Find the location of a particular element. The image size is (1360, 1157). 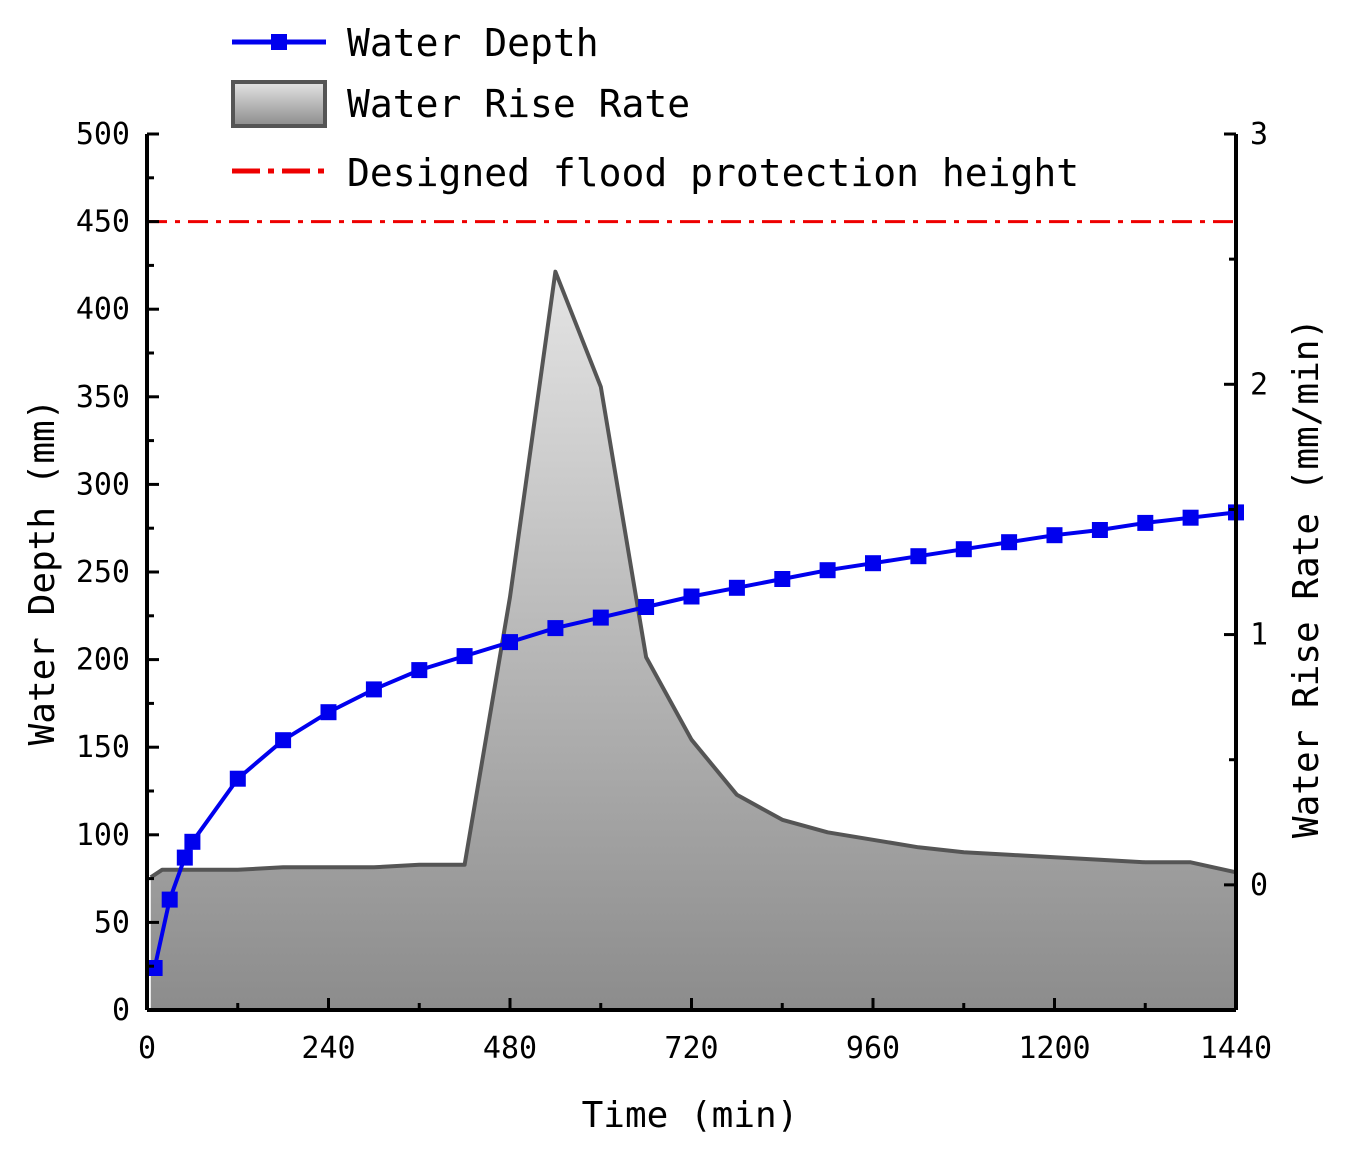

x-tick-label: 960 is located at coordinates (873, 1048).